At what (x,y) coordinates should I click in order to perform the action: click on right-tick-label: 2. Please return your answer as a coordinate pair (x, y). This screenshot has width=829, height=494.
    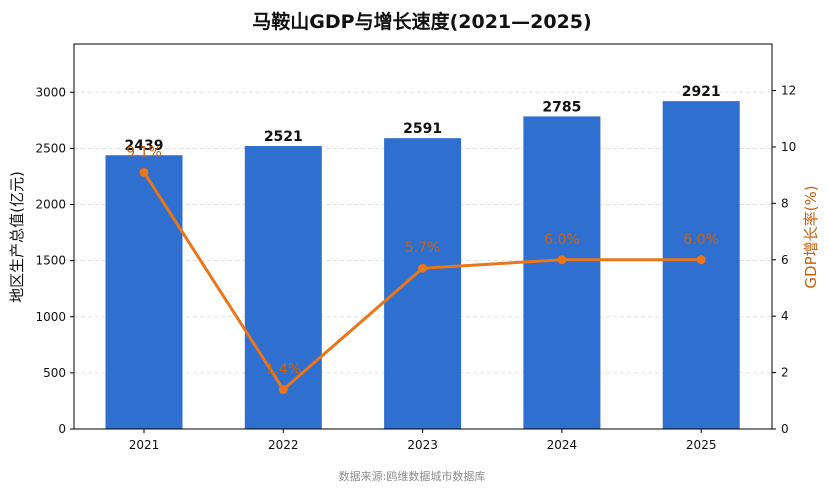
    Looking at the image, I should click on (785, 373).